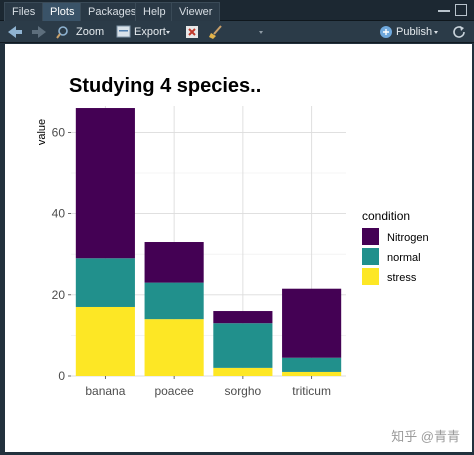 The width and height of the screenshot is (474, 455). What do you see at coordinates (408, 238) in the screenshot?
I see `legend-label-nitrogen: Nitrogen` at bounding box center [408, 238].